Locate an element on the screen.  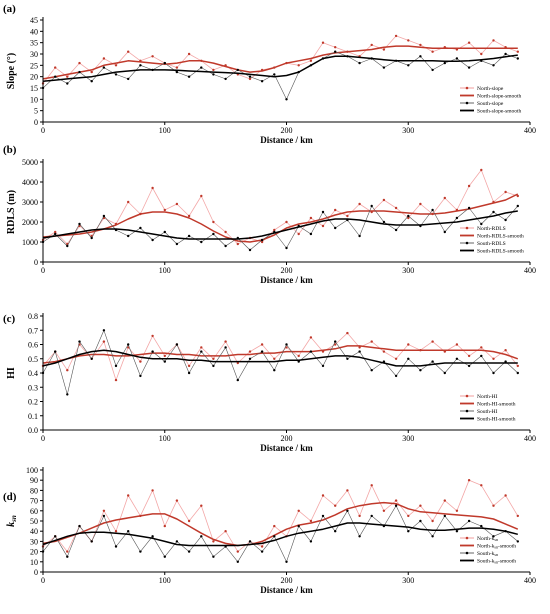
y-tick-label: 50 is located at coordinates (34, 521).